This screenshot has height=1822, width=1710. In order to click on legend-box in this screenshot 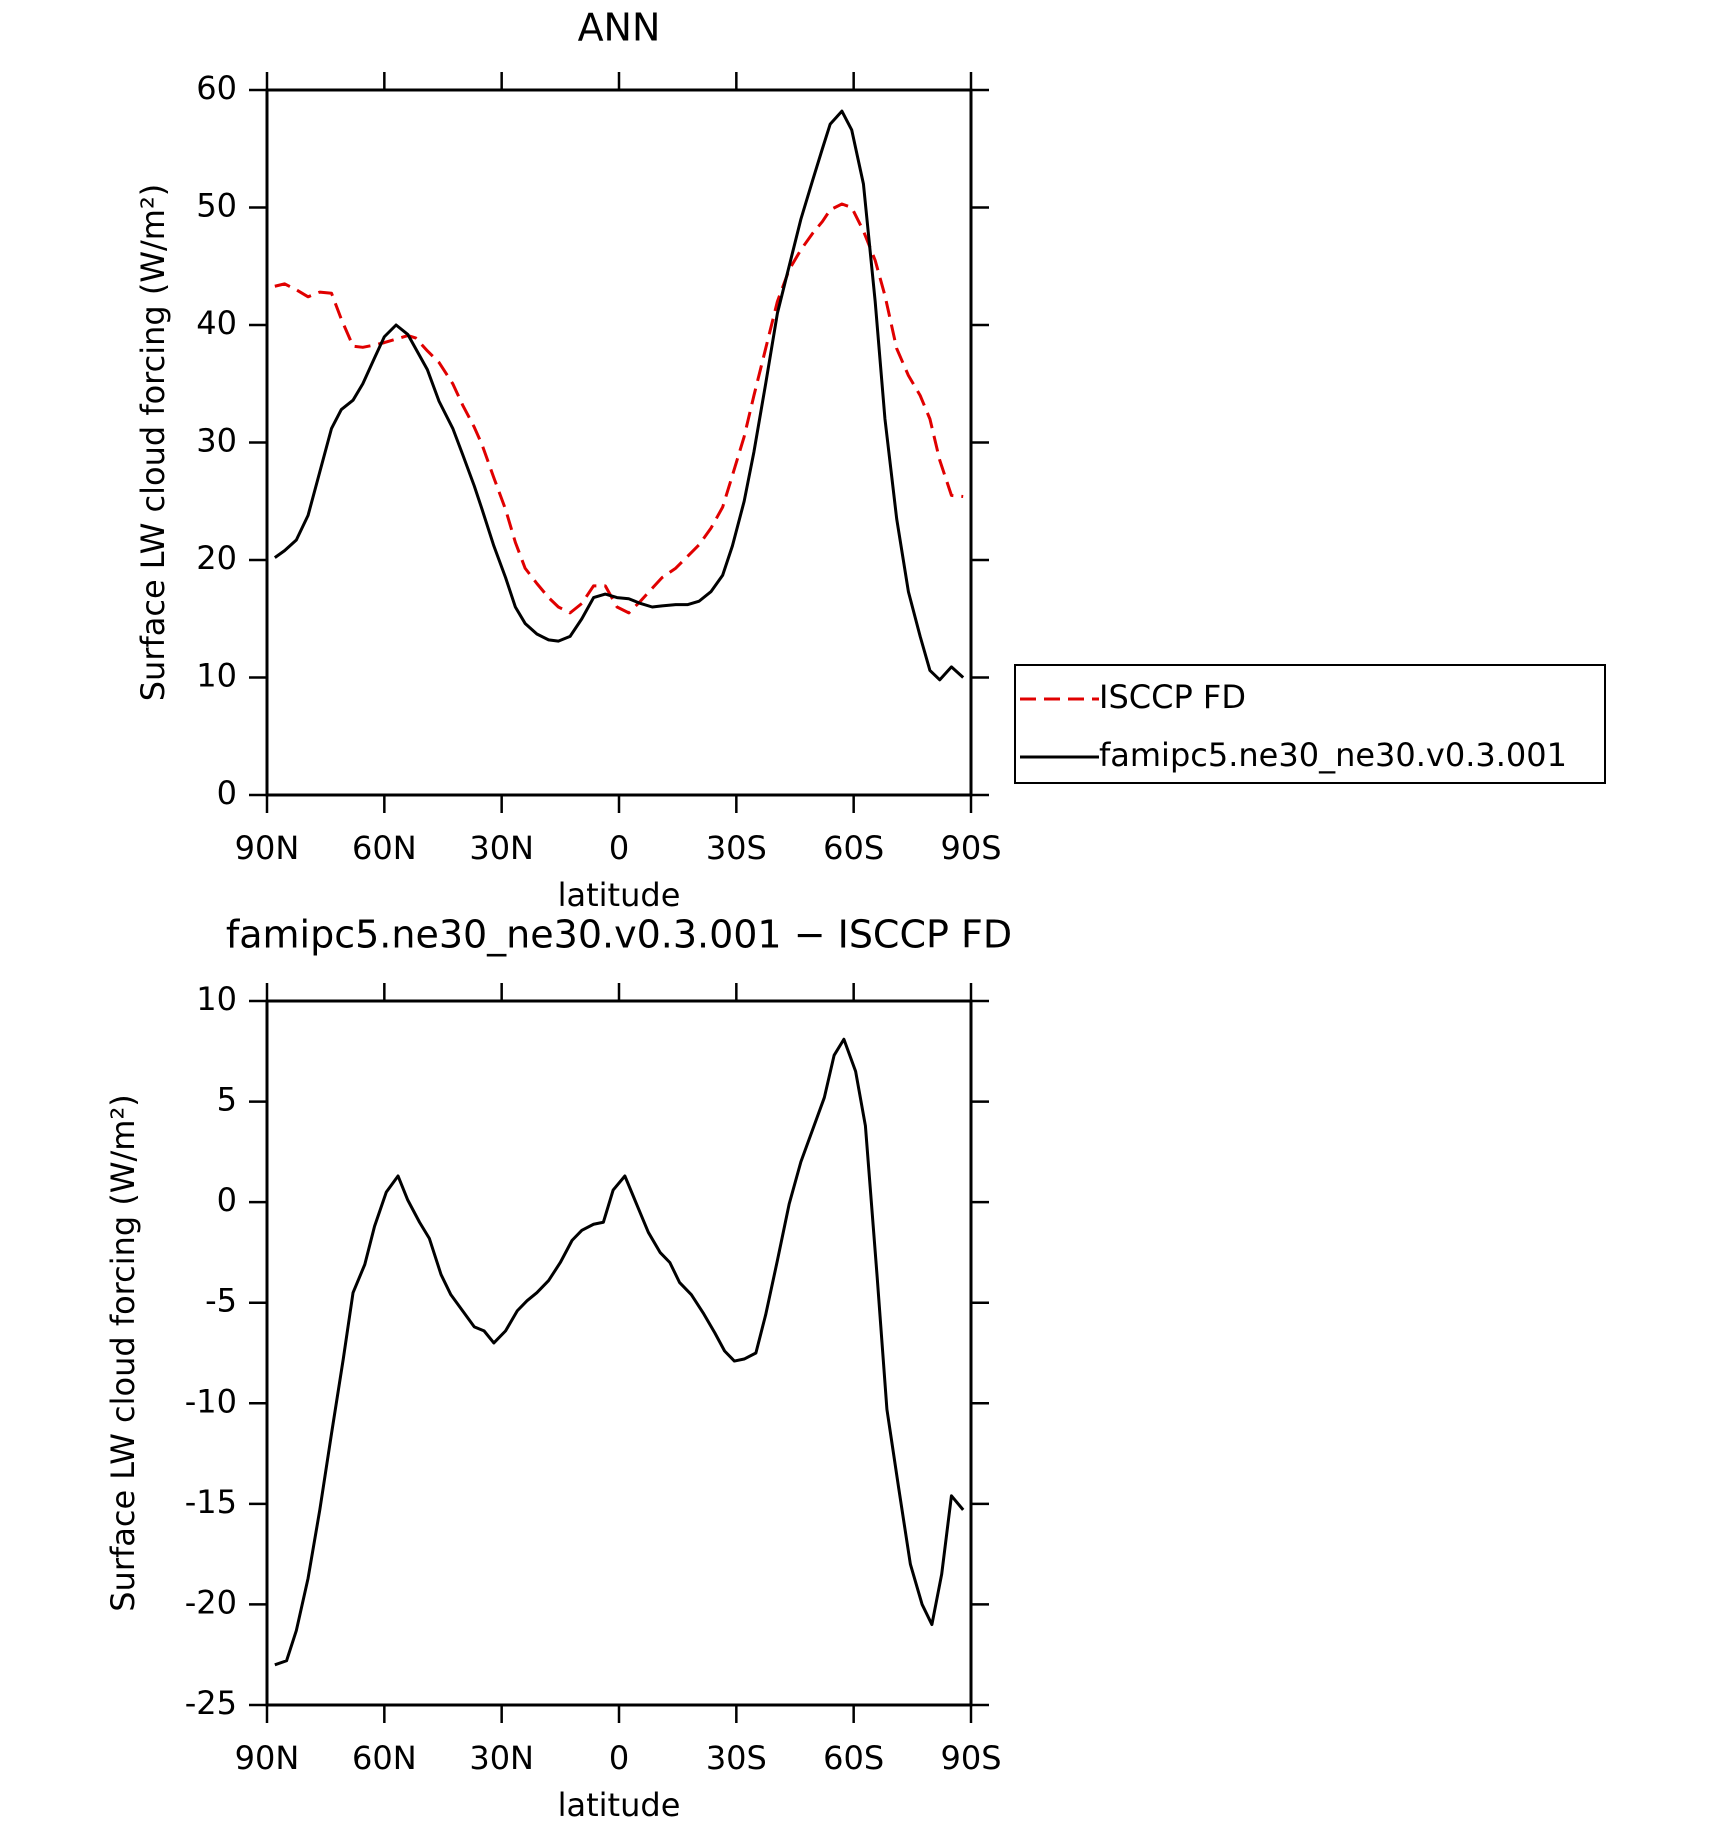, I will do `click(1310, 724)`.